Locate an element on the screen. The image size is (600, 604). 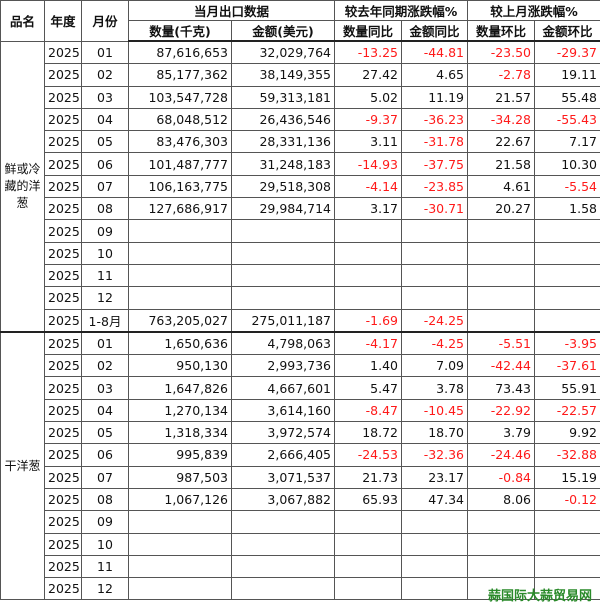
cell-qty-mom: -24.46 is located at coordinates (501, 455).